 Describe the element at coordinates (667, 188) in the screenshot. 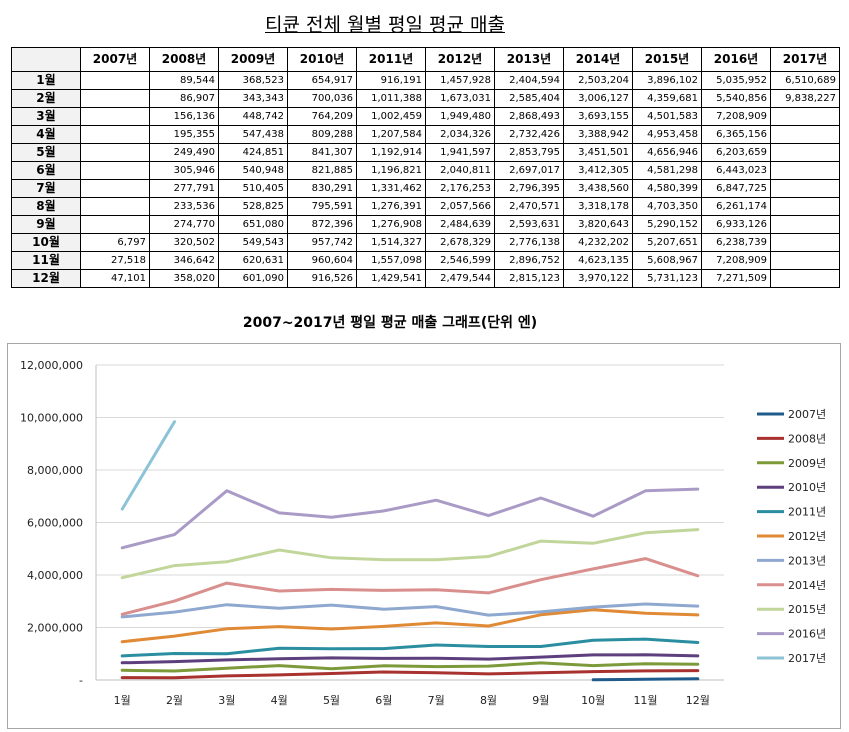

I see `table-cell: 4,580,399` at that location.